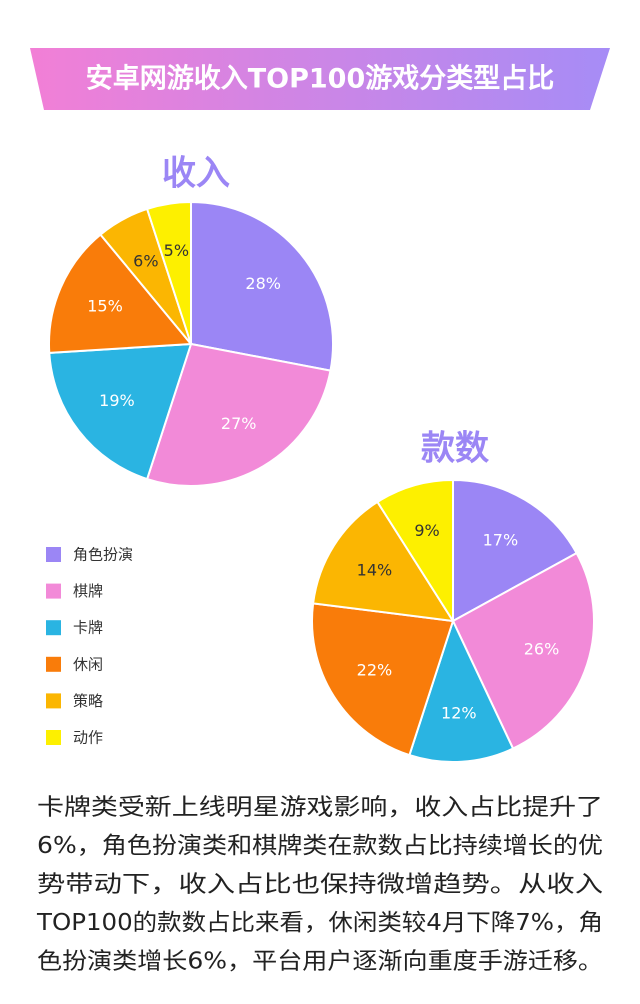  I want to click on legend-label: 动作, so click(88, 738).